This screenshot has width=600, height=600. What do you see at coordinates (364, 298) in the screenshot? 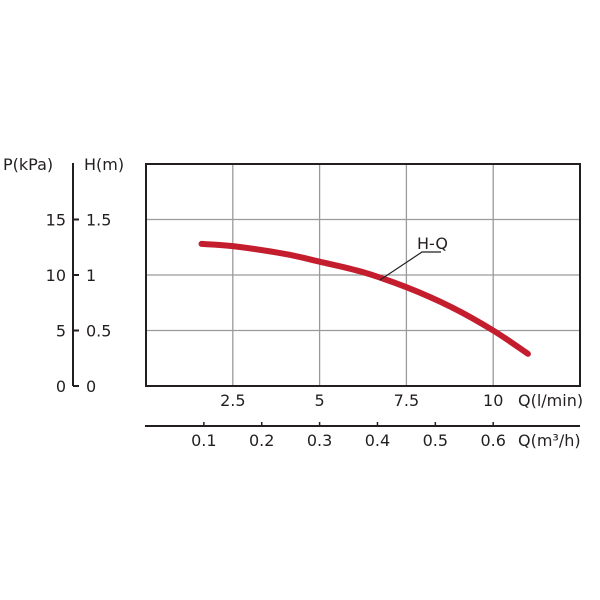
I see `series-line-hq` at bounding box center [364, 298].